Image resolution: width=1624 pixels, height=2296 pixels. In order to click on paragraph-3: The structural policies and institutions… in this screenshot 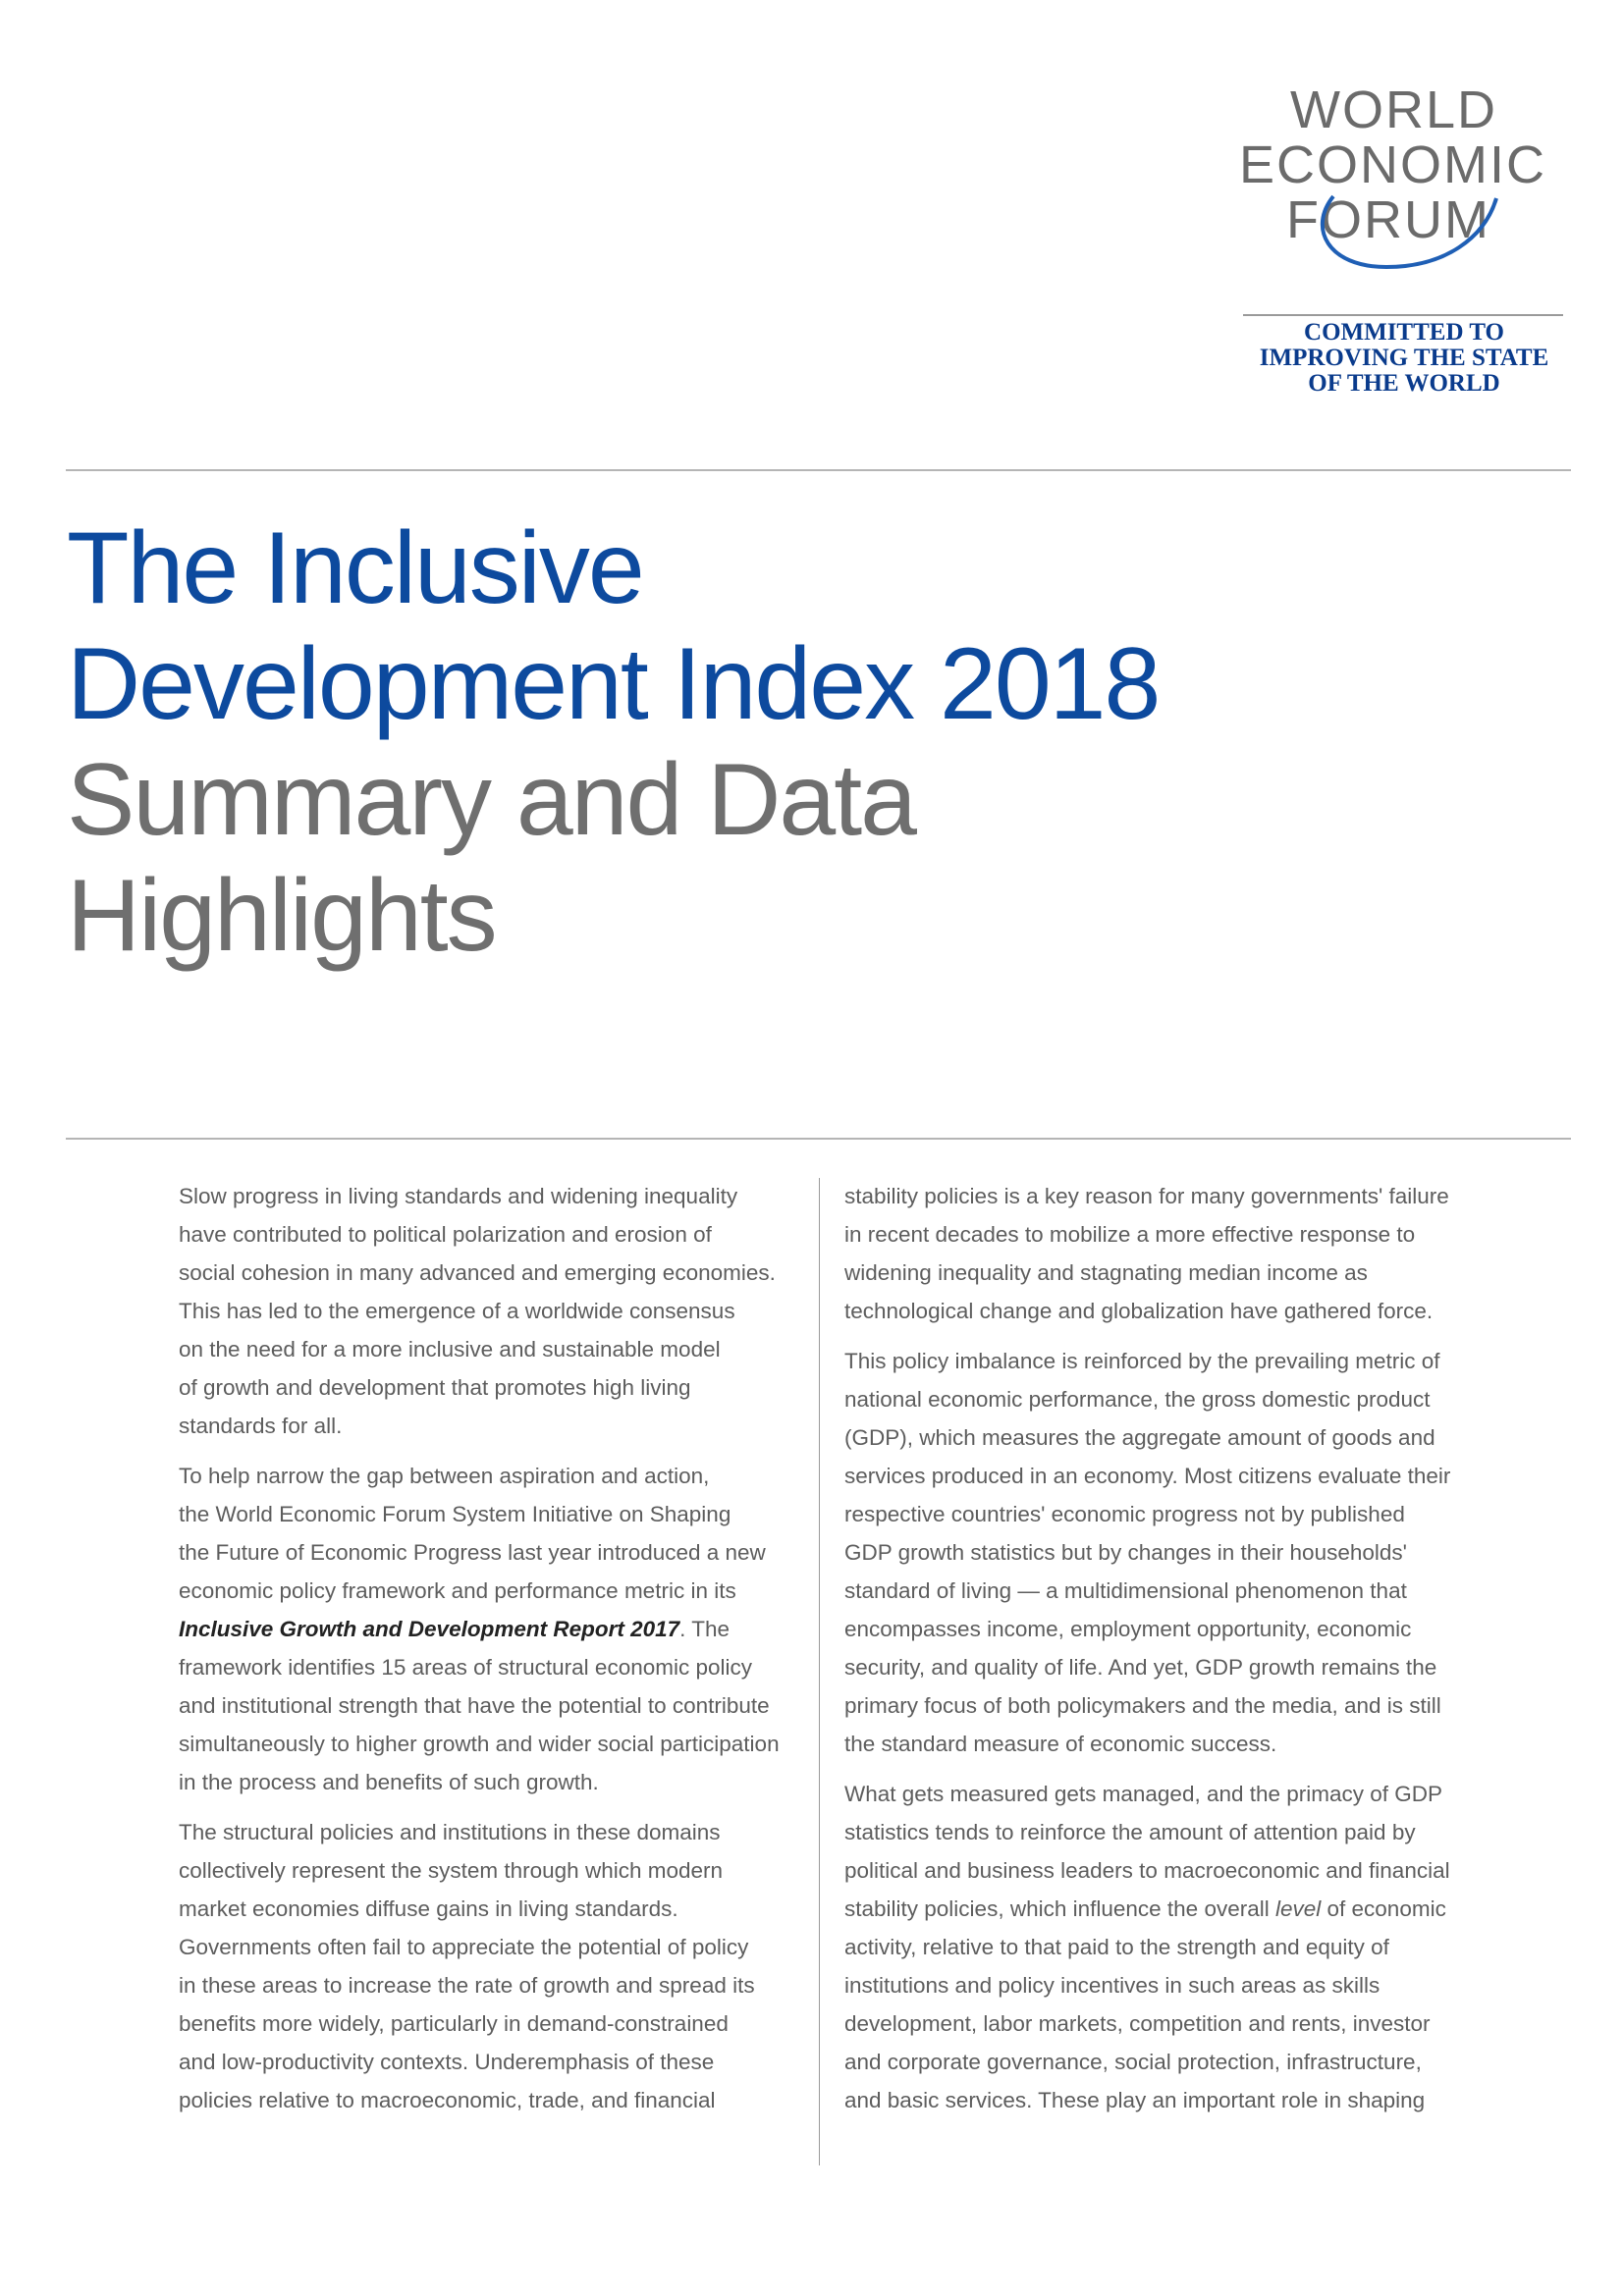, I will do `click(493, 1966)`.